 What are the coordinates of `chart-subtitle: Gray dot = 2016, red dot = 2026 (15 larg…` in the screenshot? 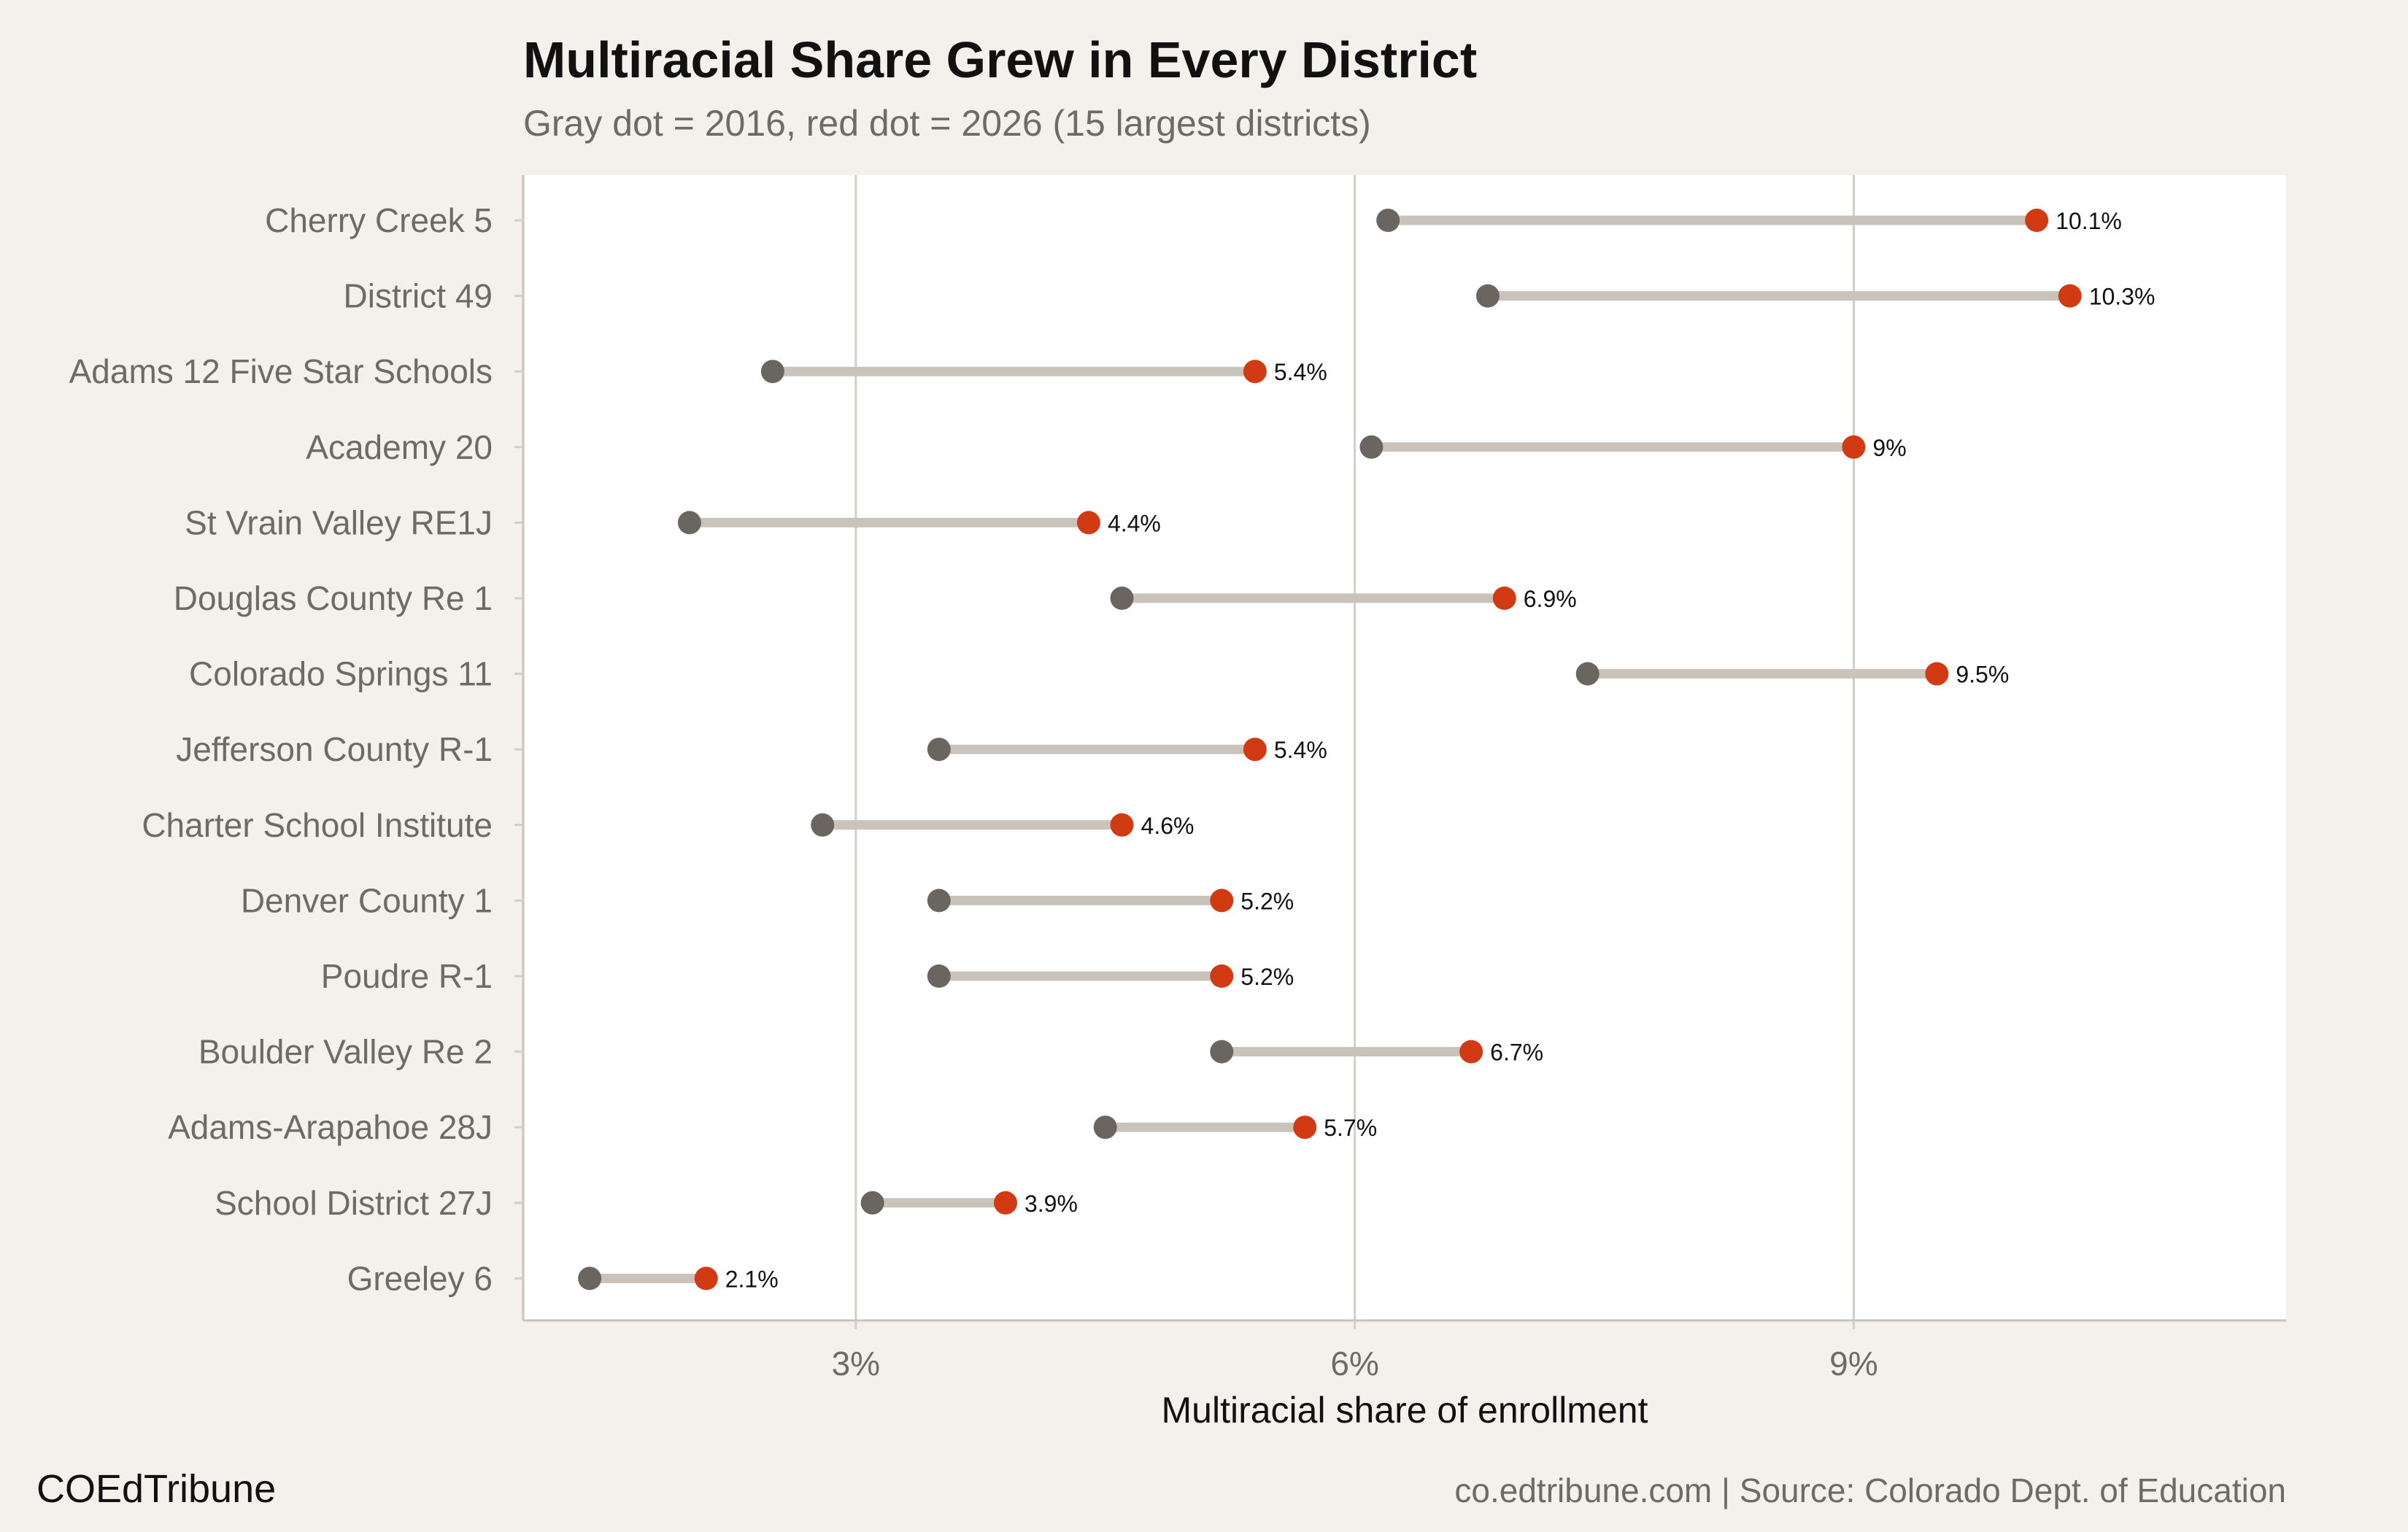 It's located at (947, 124).